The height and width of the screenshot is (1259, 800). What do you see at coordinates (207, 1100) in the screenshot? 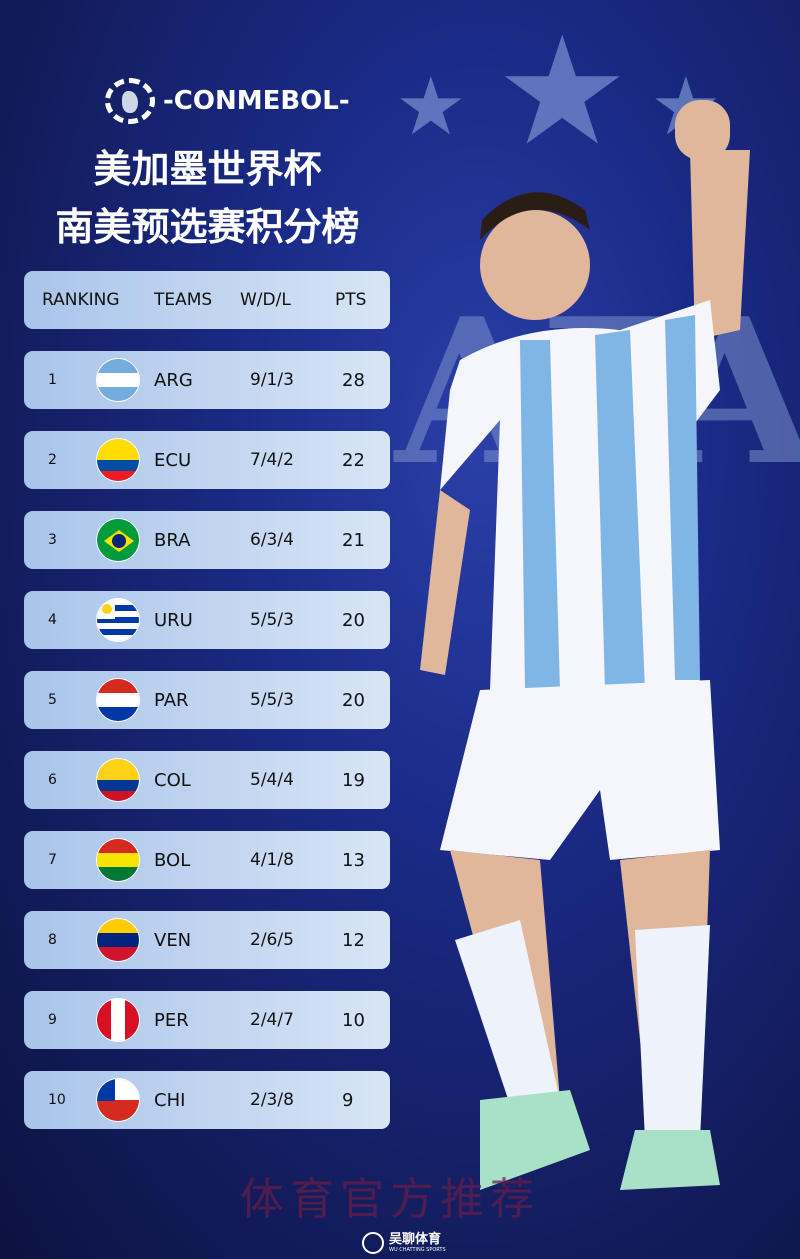
I see `table-row: 10 CHI 2/3/8 9` at bounding box center [207, 1100].